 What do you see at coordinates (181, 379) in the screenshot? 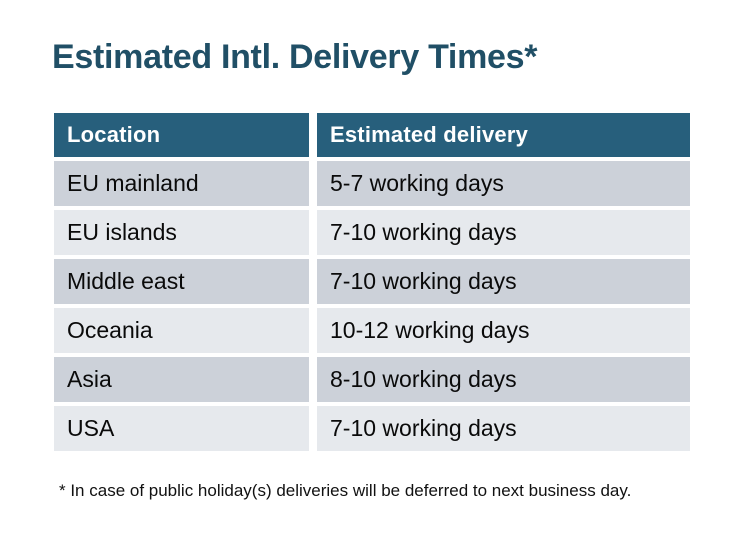
I see `location-cell: Asia` at bounding box center [181, 379].